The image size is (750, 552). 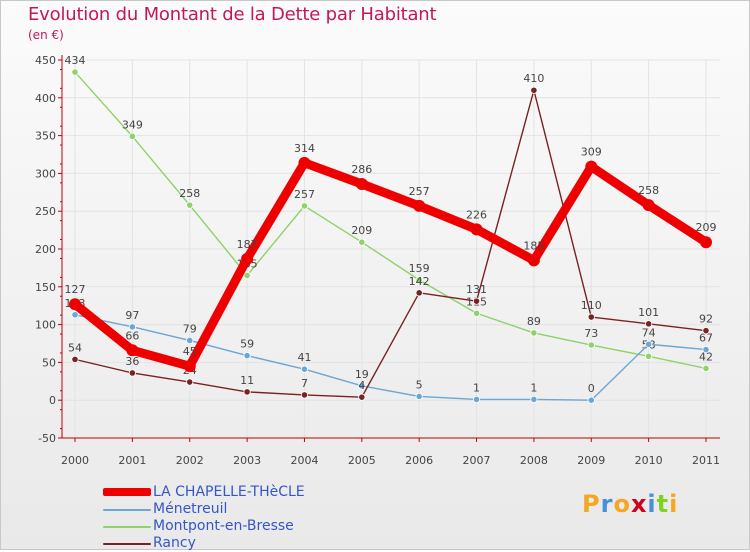 What do you see at coordinates (247, 380) in the screenshot?
I see `data-label-rancy: 11` at bounding box center [247, 380].